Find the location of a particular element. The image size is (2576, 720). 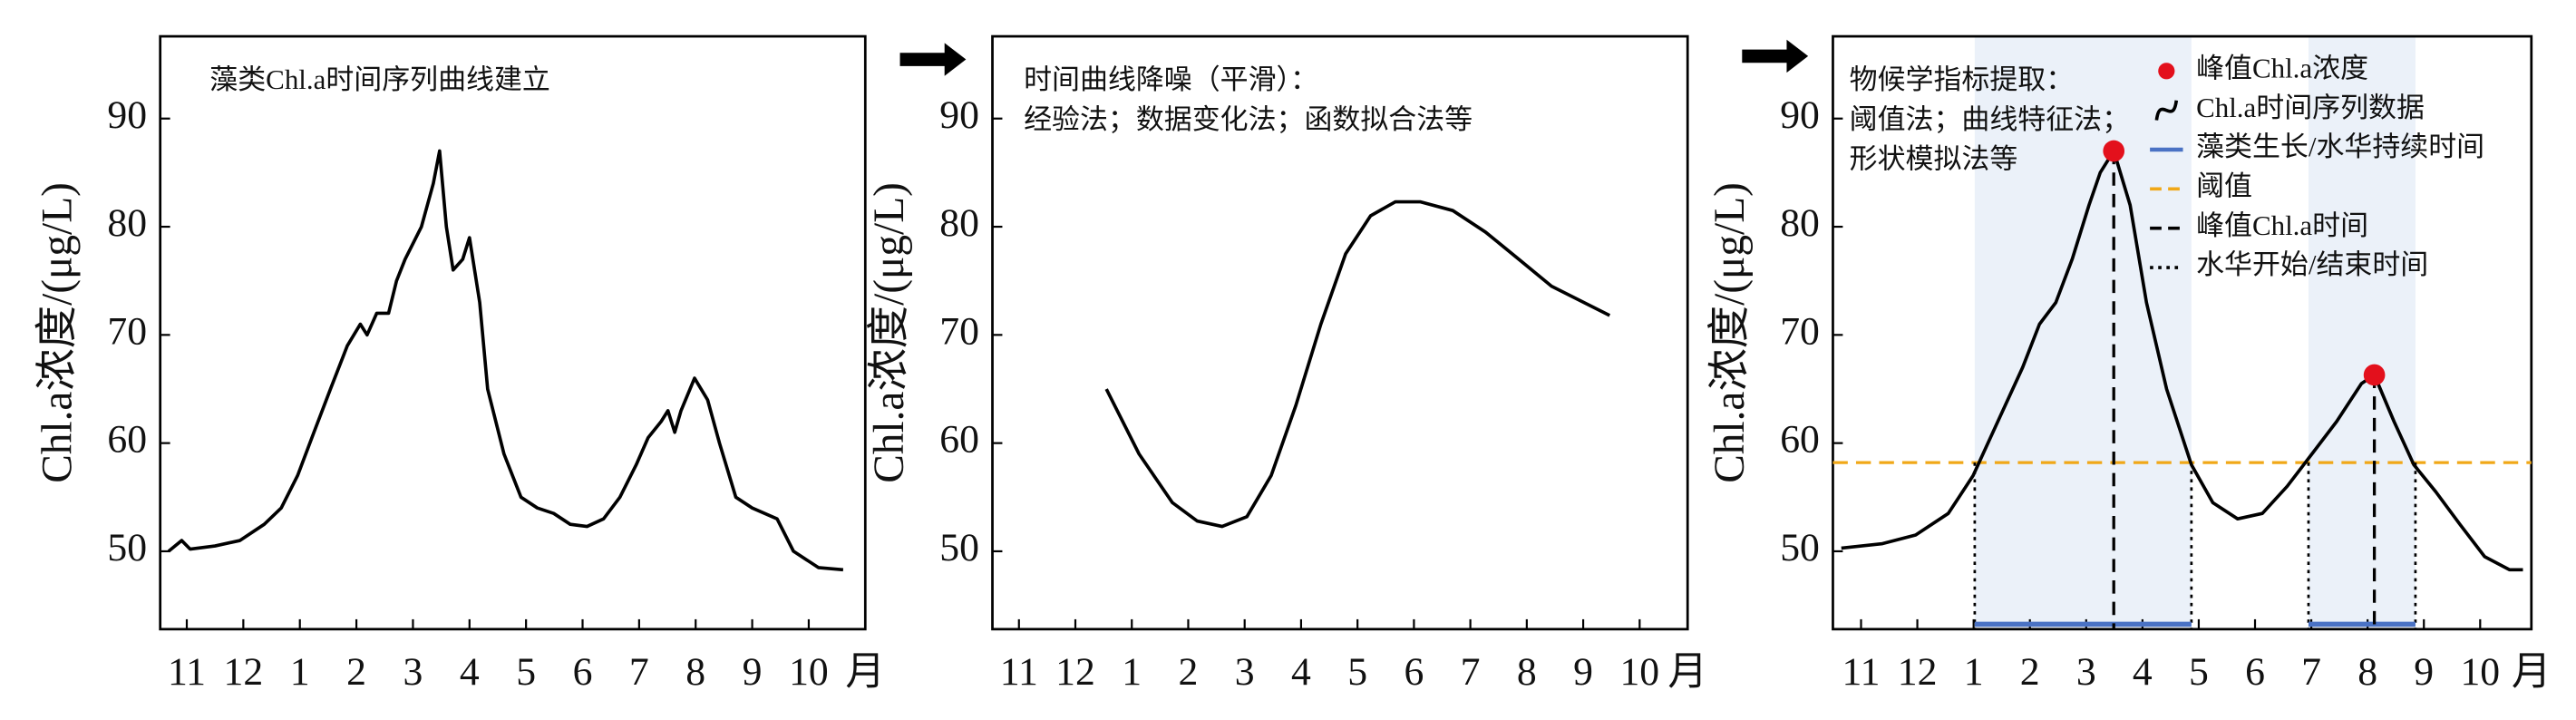

annotation: 物候学指标提取： is located at coordinates (1962, 79).